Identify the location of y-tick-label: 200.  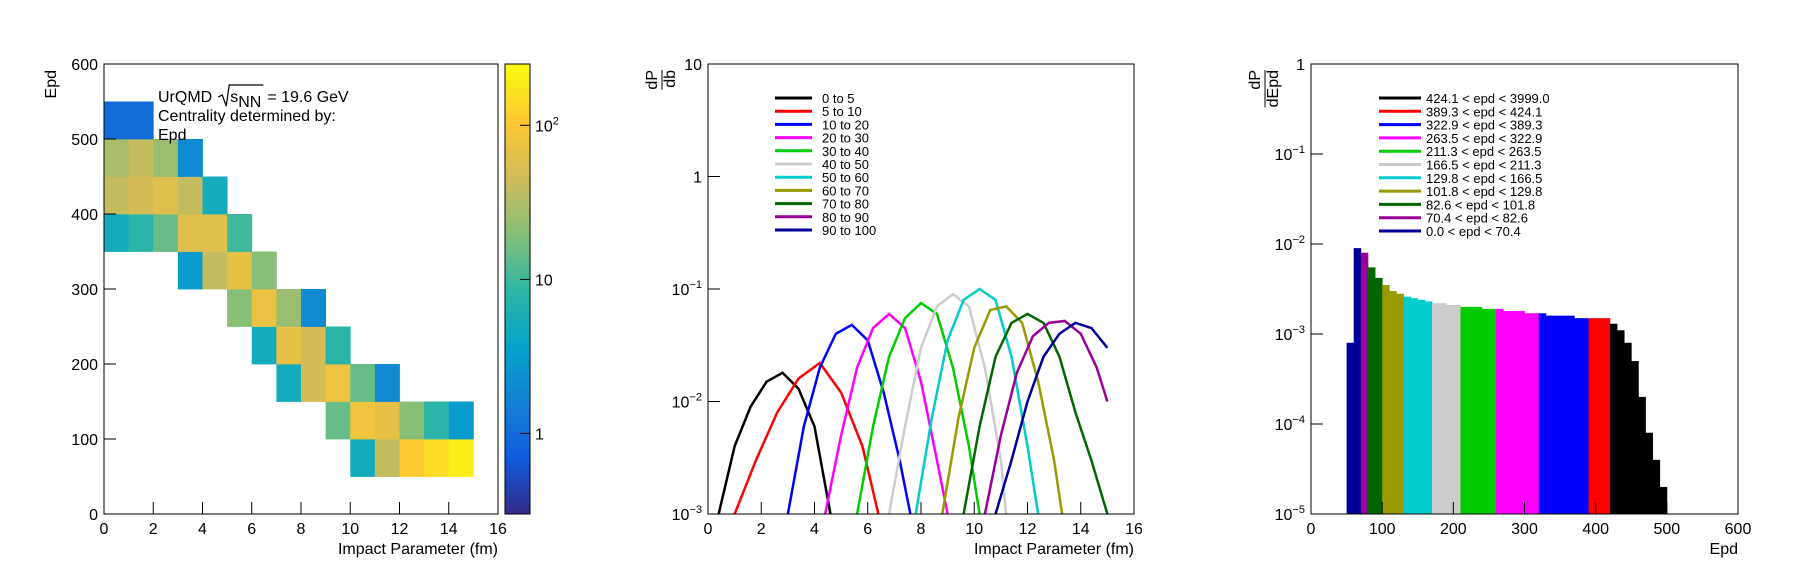
(84, 365).